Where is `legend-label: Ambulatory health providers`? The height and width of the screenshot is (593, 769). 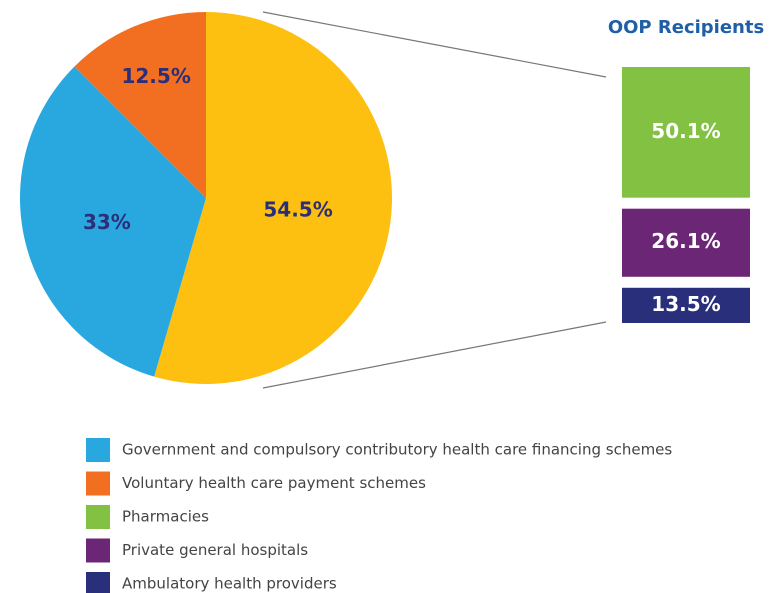
legend-label: Ambulatory health providers is located at coordinates (229, 584).